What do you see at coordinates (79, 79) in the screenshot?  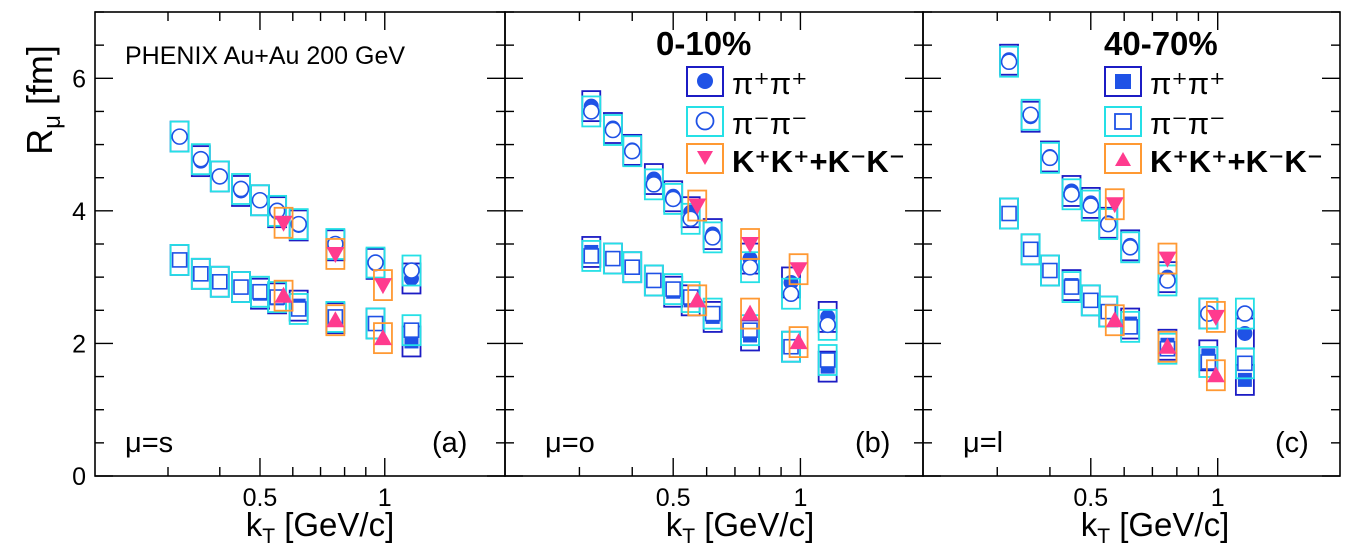 I see `y-tick-label: 6` at bounding box center [79, 79].